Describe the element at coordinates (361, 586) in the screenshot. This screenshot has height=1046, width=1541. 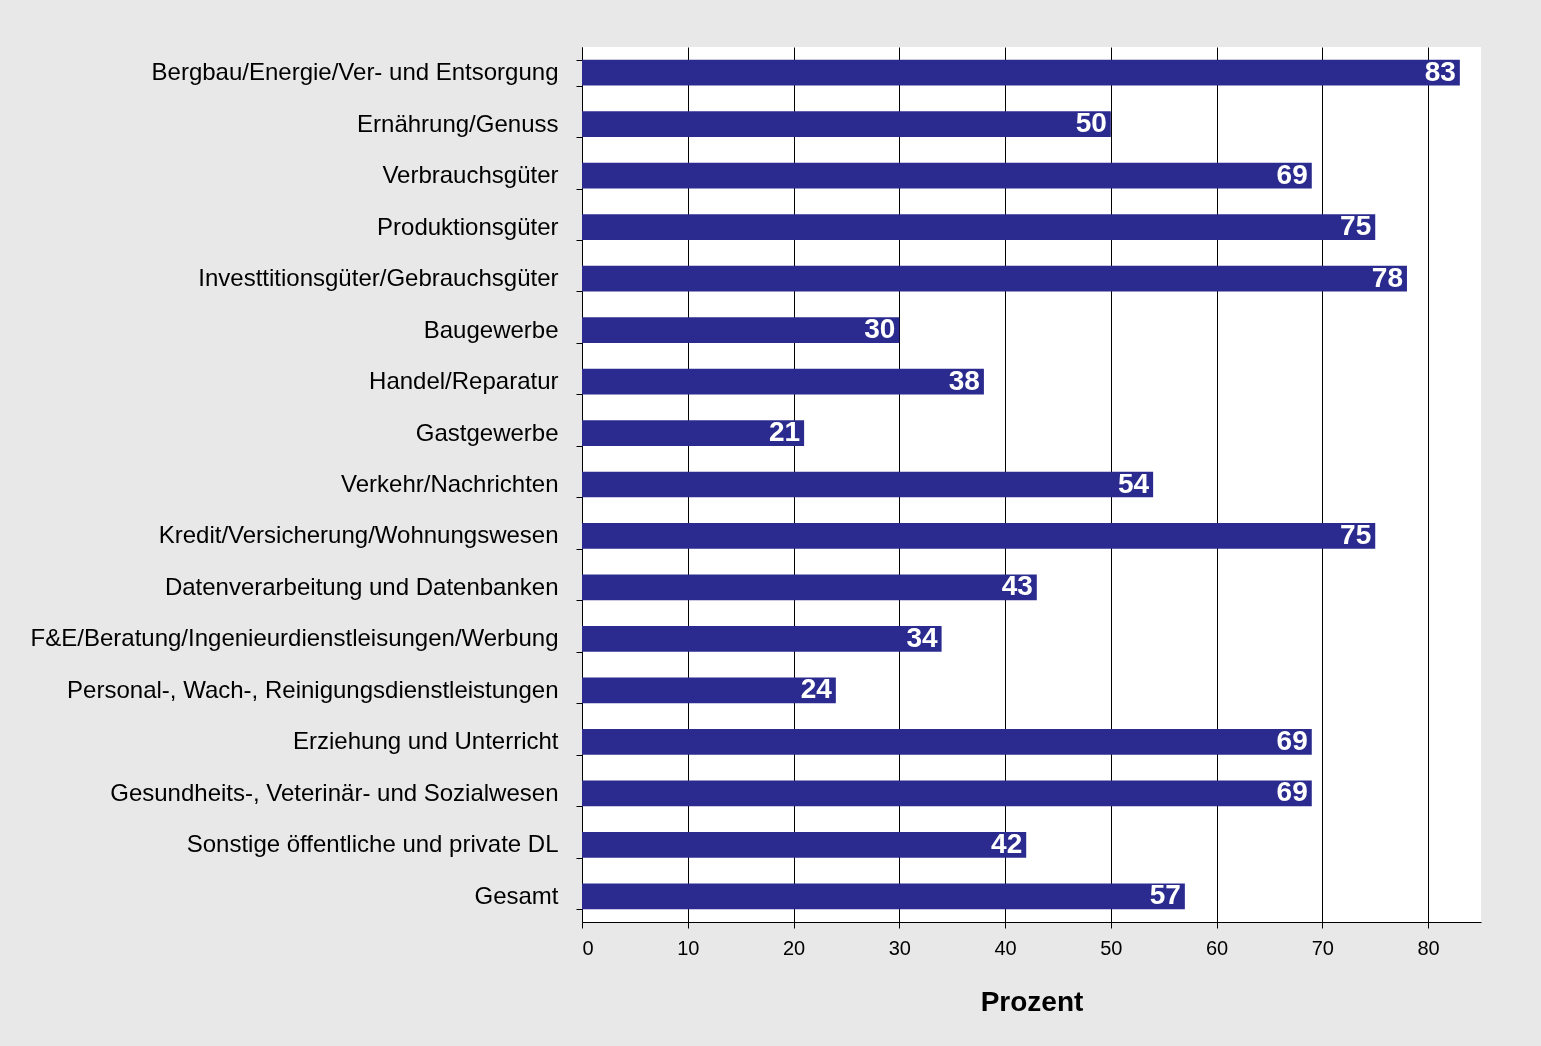
I see `y-tick-label: Datenverarbeitung und Datenbanken` at that location.